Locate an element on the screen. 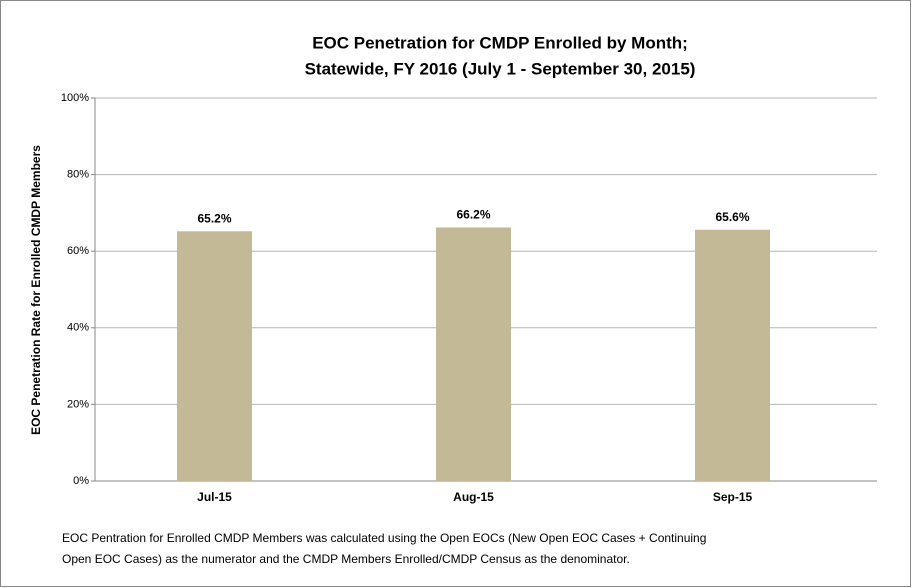 This screenshot has height=588, width=912. y-tick-label: 60% is located at coordinates (78, 251).